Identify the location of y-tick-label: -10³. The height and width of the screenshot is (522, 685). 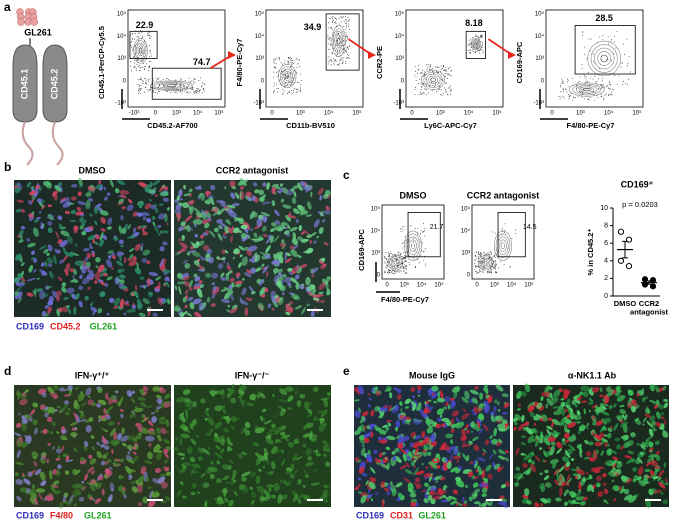
(120, 104).